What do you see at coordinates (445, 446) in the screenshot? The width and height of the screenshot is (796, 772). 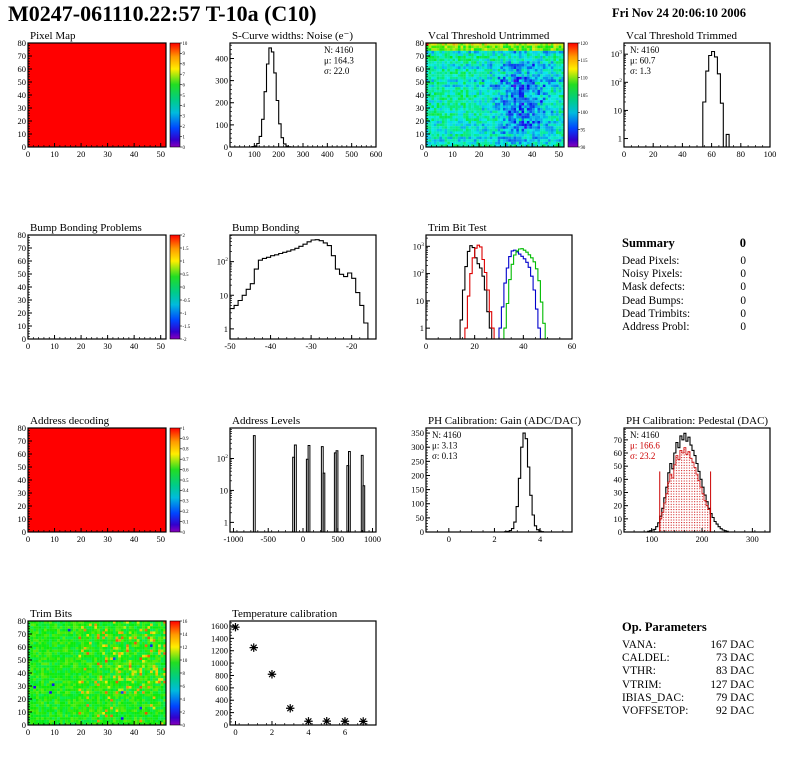 I see `svg-text: μ: 3.13` at bounding box center [445, 446].